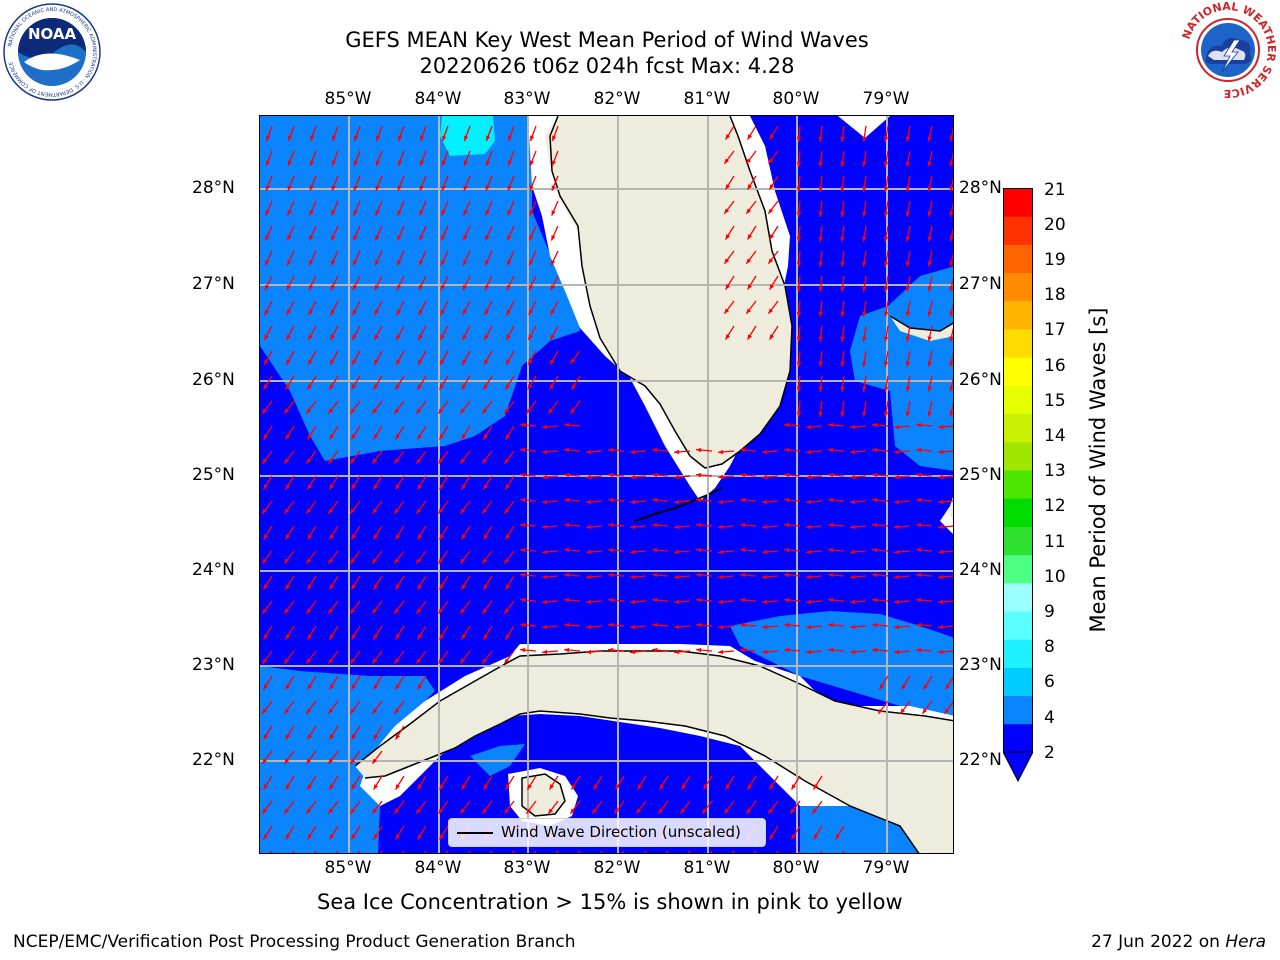 This screenshot has width=1280, height=960. I want to click on land-cuba, so click(654, 752).